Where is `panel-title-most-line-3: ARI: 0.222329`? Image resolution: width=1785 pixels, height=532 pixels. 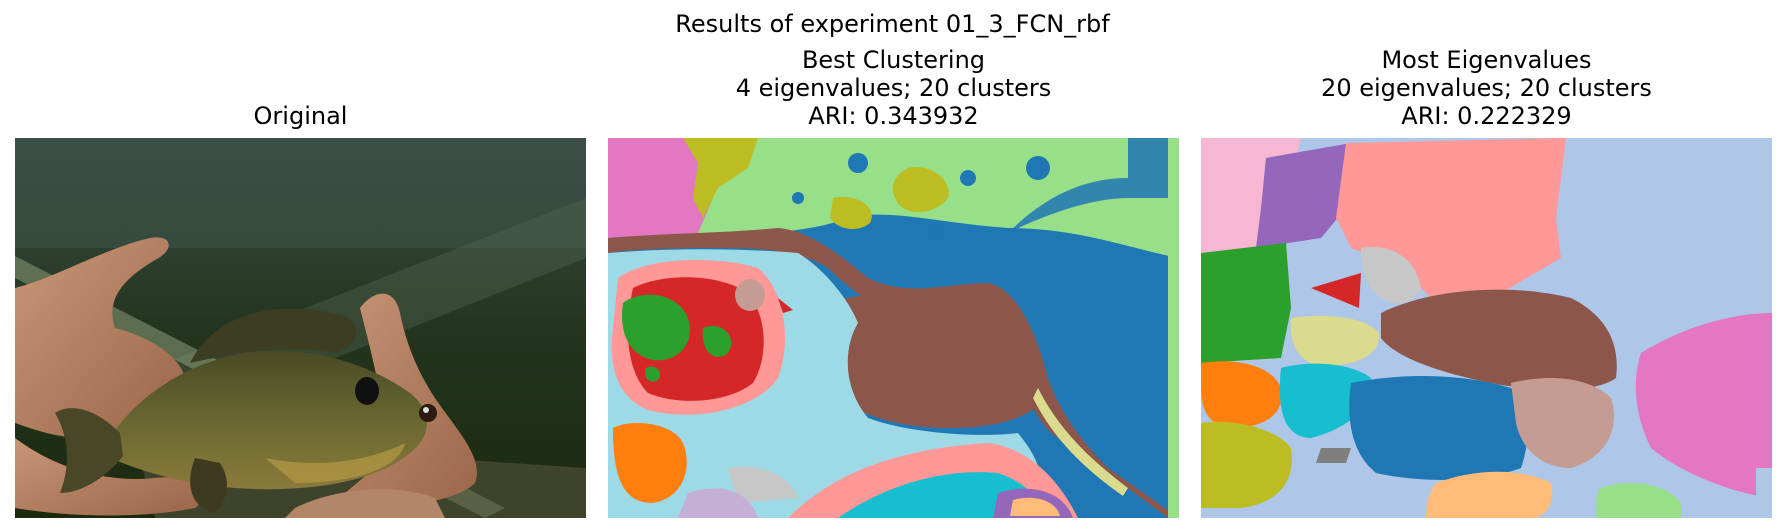 panel-title-most-line-3: ARI: 0.222329 is located at coordinates (1486, 116).